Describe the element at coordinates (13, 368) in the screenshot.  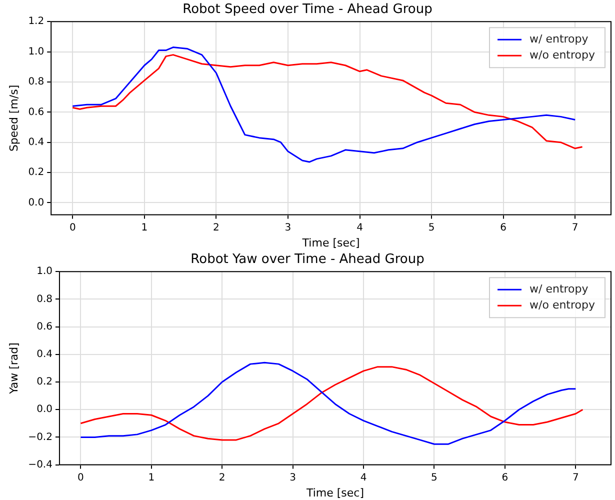
I see `y-axis-title: Yaw [rad]` at that location.